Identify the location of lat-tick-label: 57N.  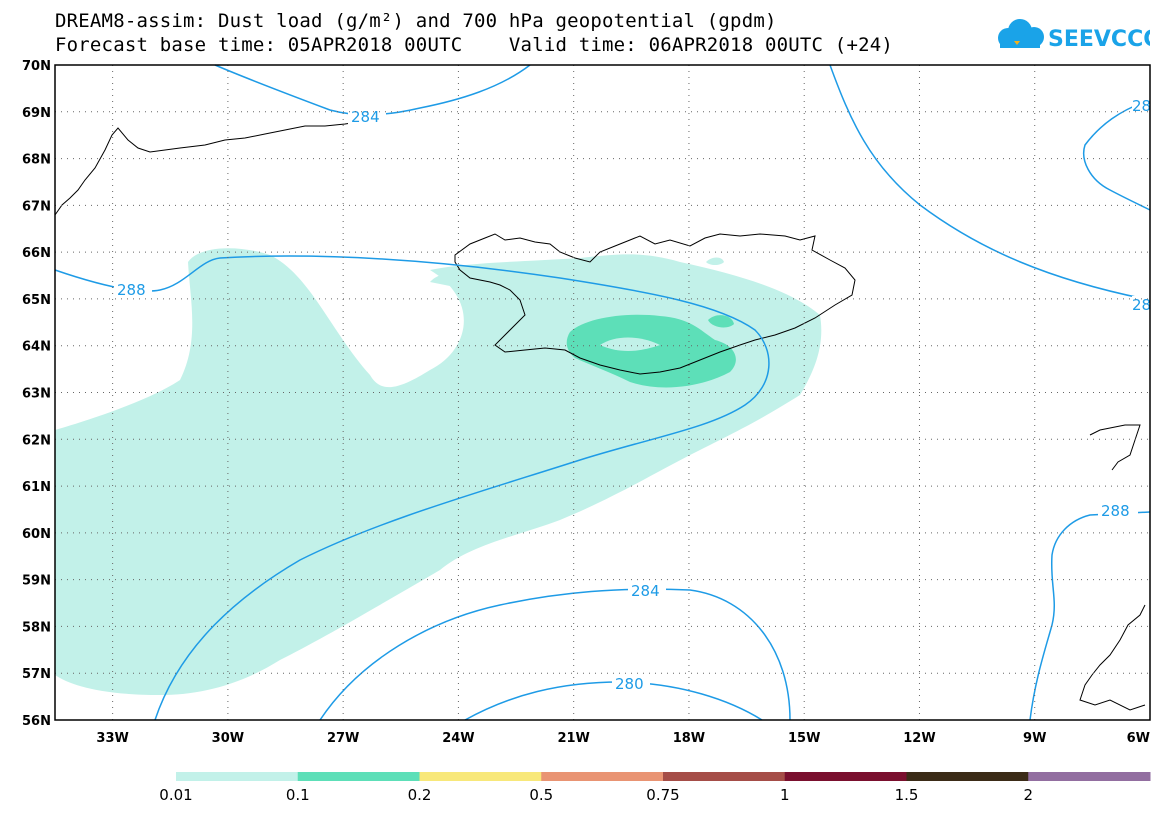
(36, 674).